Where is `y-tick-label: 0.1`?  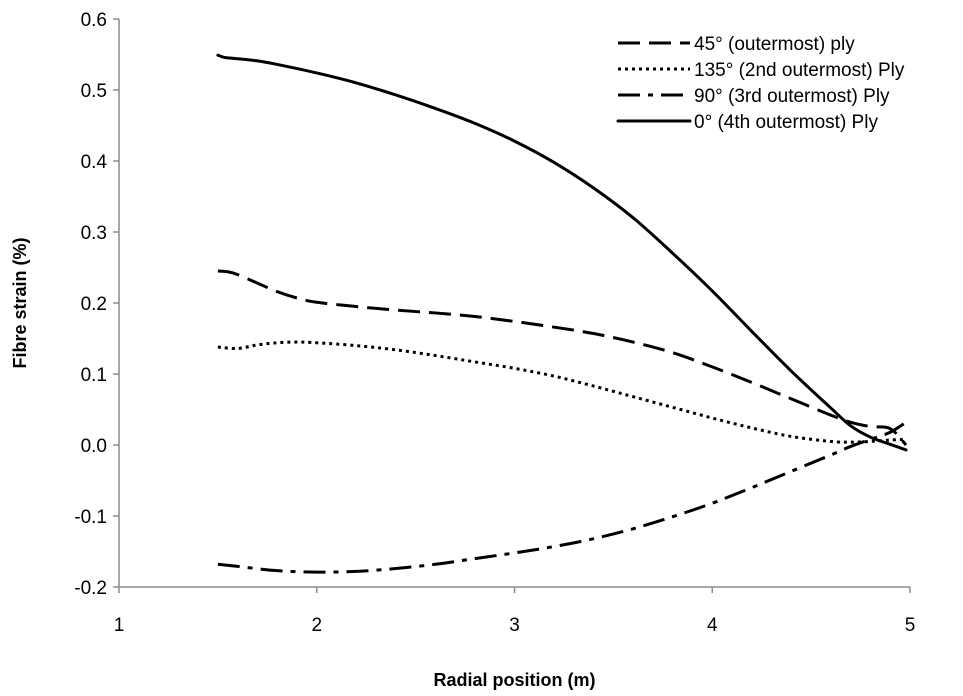 y-tick-label: 0.1 is located at coordinates (94, 375).